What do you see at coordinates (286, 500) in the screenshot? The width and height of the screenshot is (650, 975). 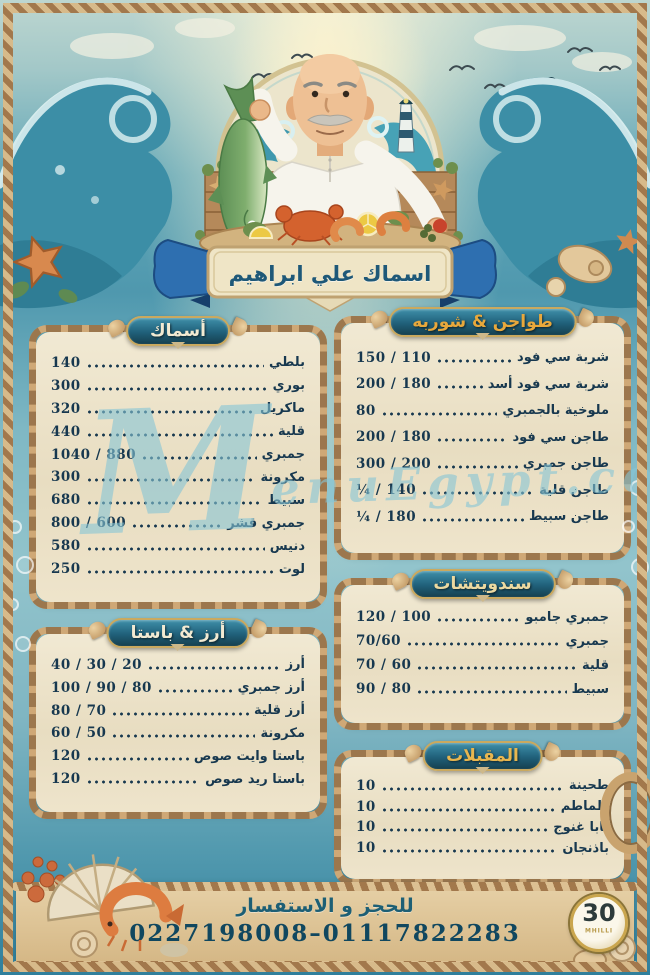 I see `item-name: سبيط` at bounding box center [286, 500].